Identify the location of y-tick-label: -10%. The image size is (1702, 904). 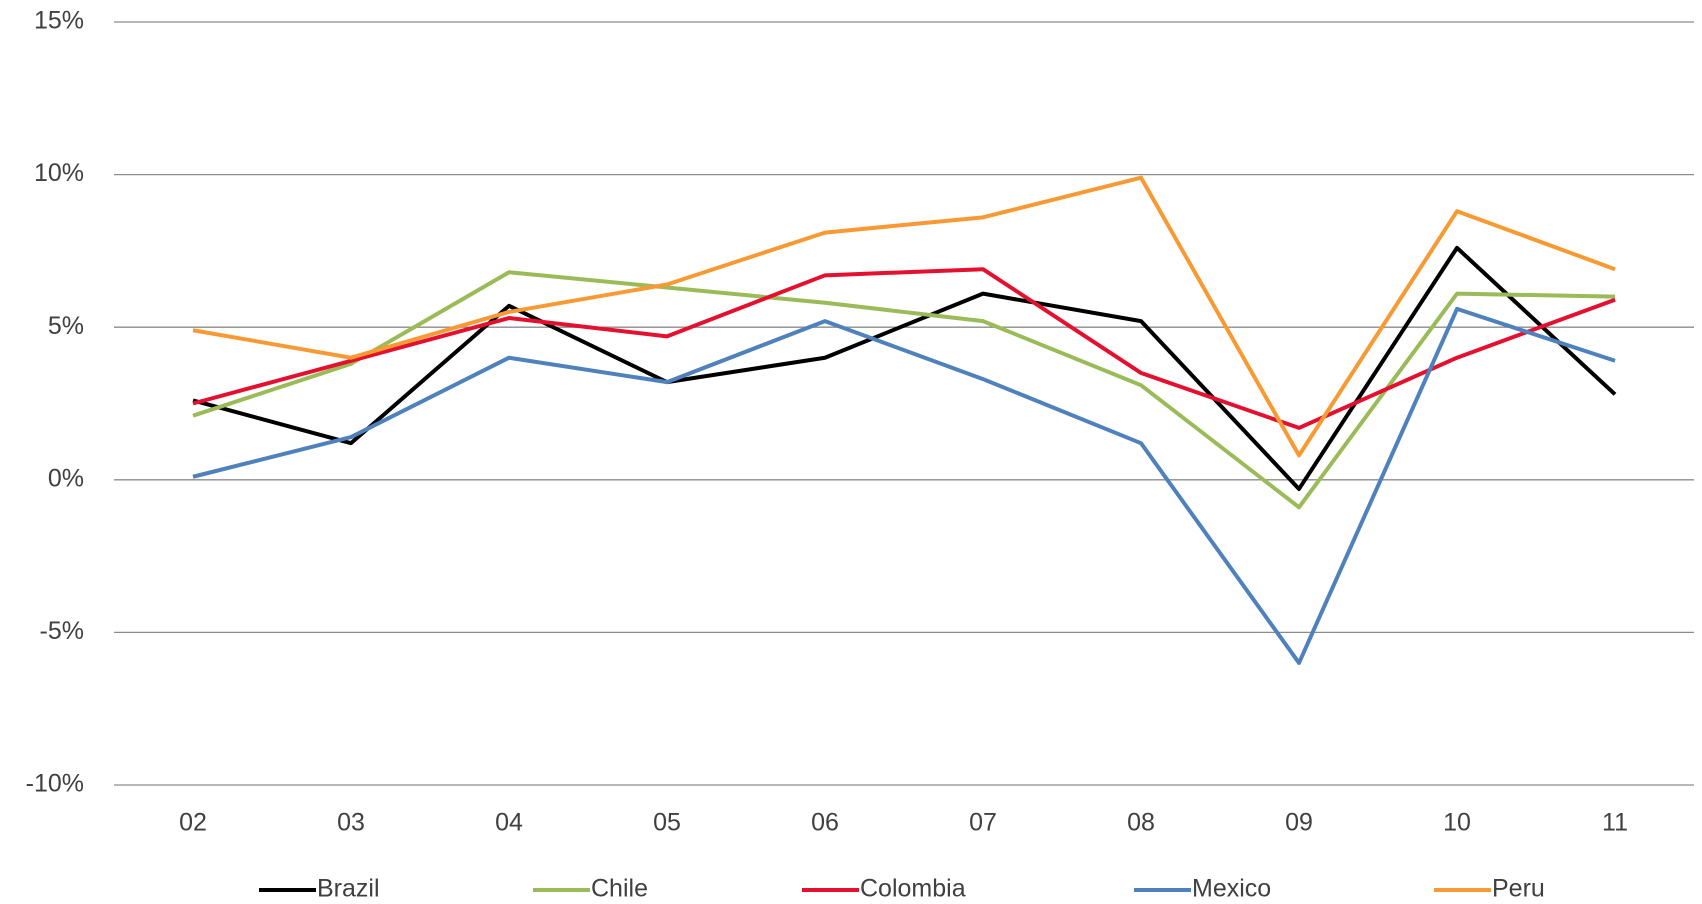
(55, 784).